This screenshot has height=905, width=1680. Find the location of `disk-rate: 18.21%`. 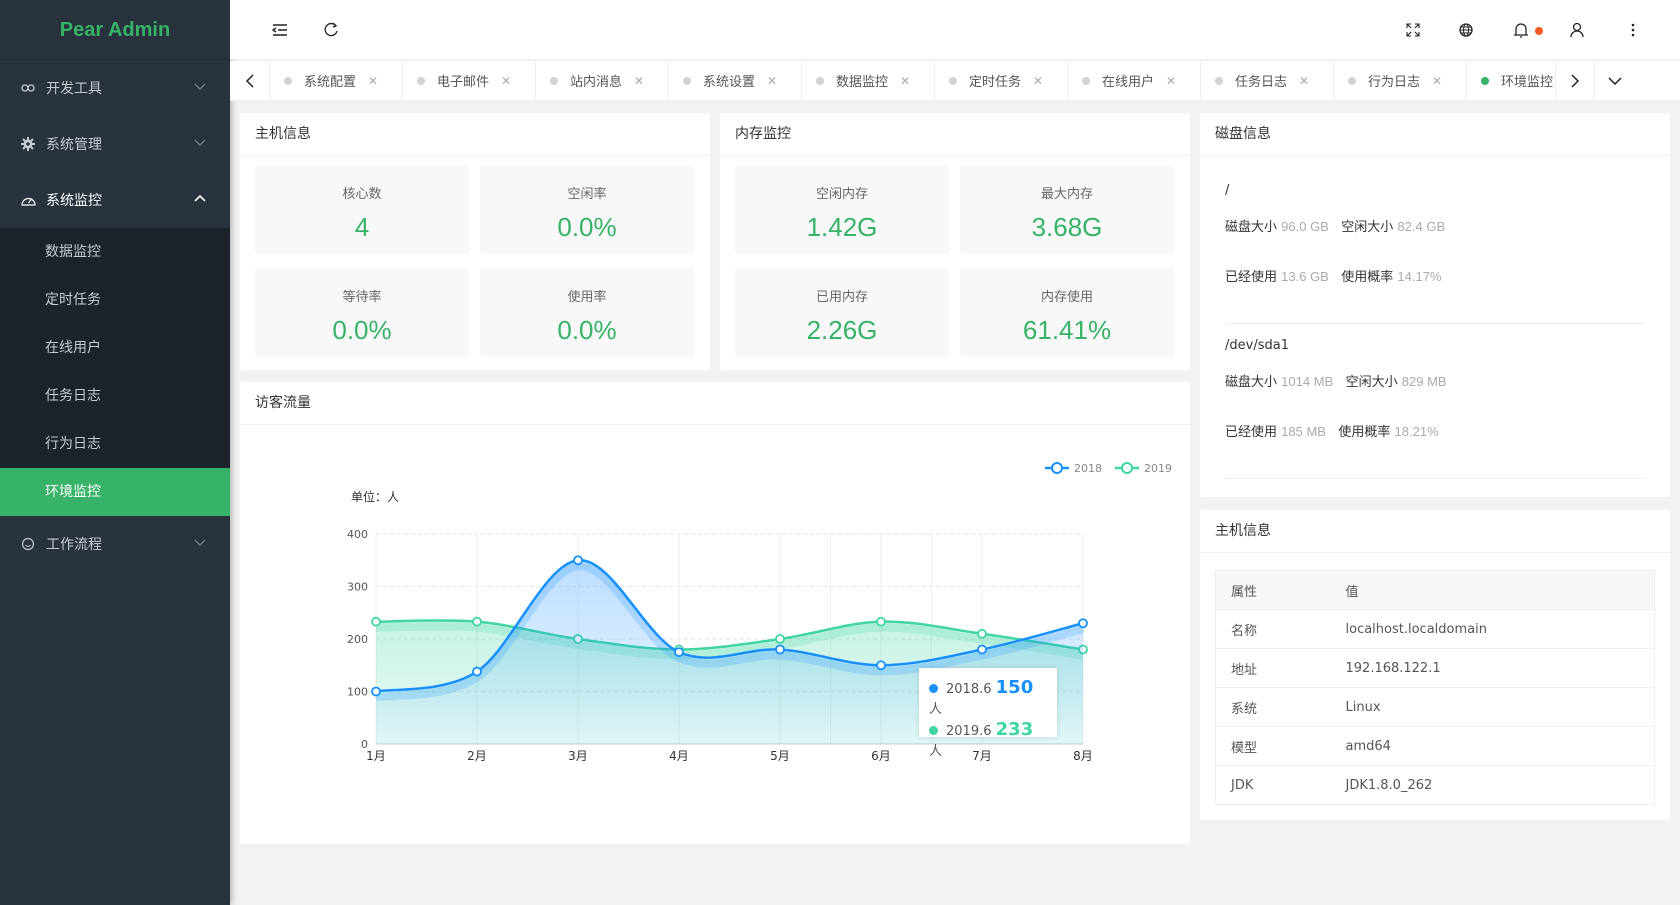

disk-rate: 18.21% is located at coordinates (1416, 431).